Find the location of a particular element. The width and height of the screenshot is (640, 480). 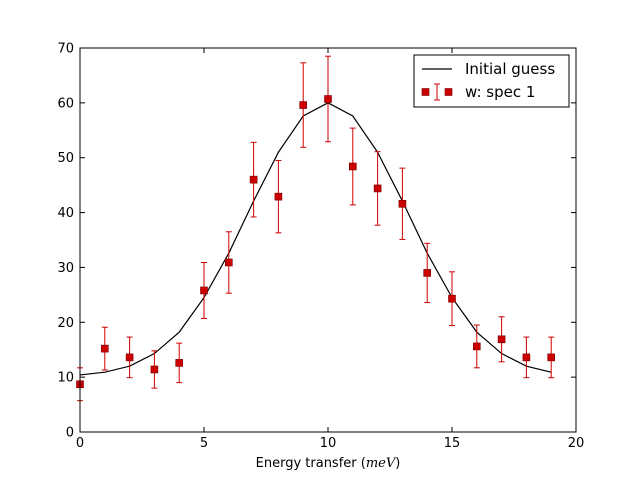

y-tick-label: 60 is located at coordinates (65, 103).